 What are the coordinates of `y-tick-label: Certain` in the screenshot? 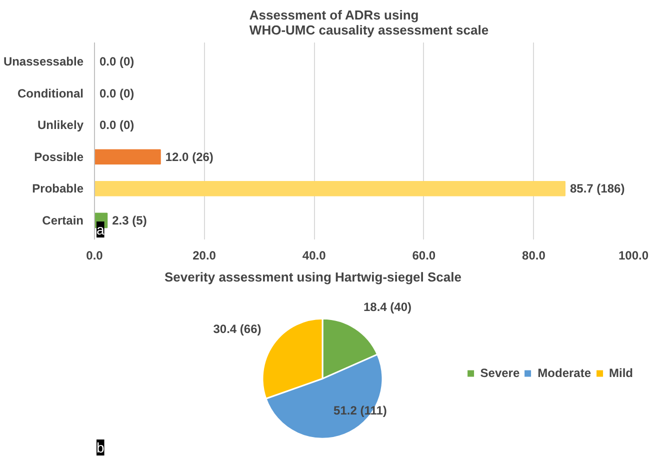 It's located at (63, 220).